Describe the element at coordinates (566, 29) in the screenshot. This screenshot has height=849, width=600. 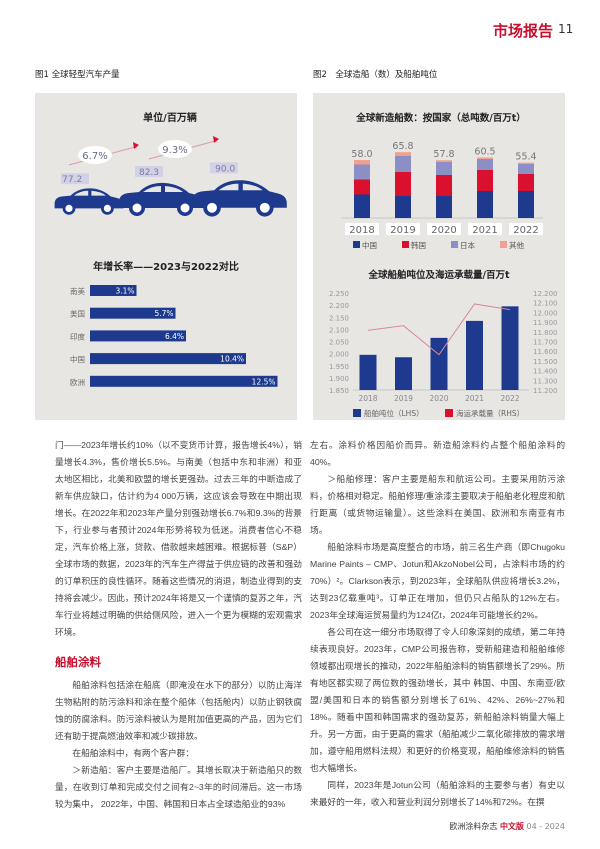
I see `page-number: 11` at that location.